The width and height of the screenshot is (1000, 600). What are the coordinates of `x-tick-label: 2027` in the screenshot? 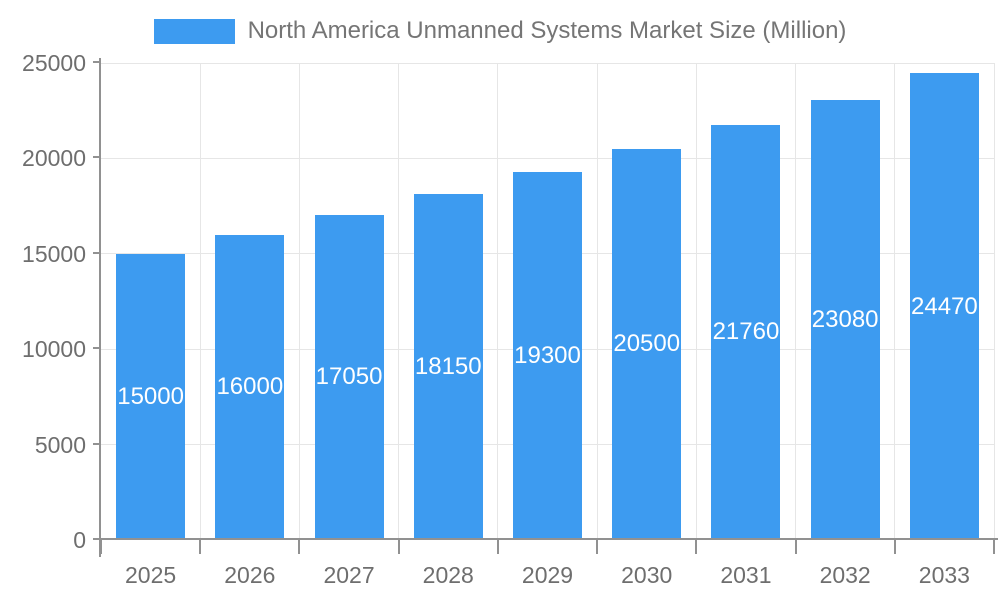 It's located at (349, 575).